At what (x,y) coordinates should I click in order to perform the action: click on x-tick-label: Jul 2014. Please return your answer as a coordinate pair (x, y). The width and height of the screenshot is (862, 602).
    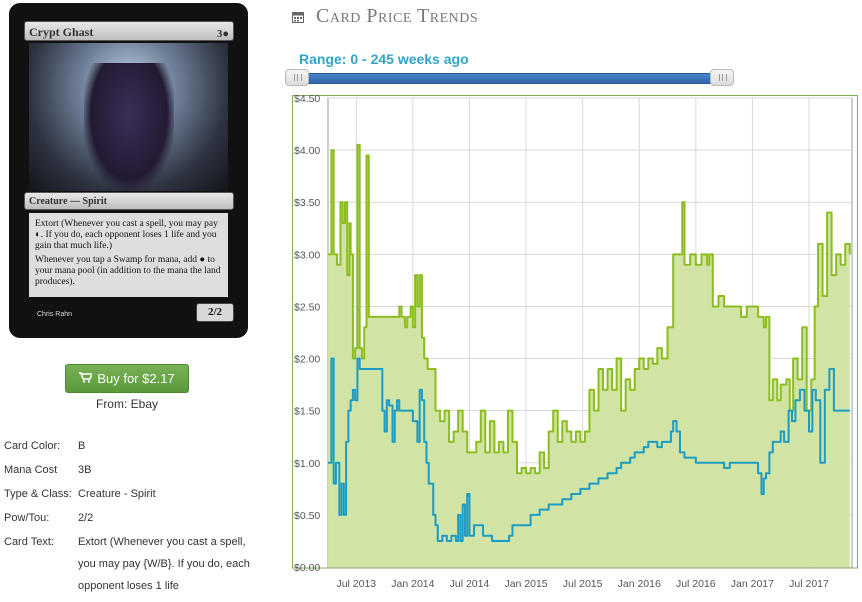
    Looking at the image, I should click on (470, 584).